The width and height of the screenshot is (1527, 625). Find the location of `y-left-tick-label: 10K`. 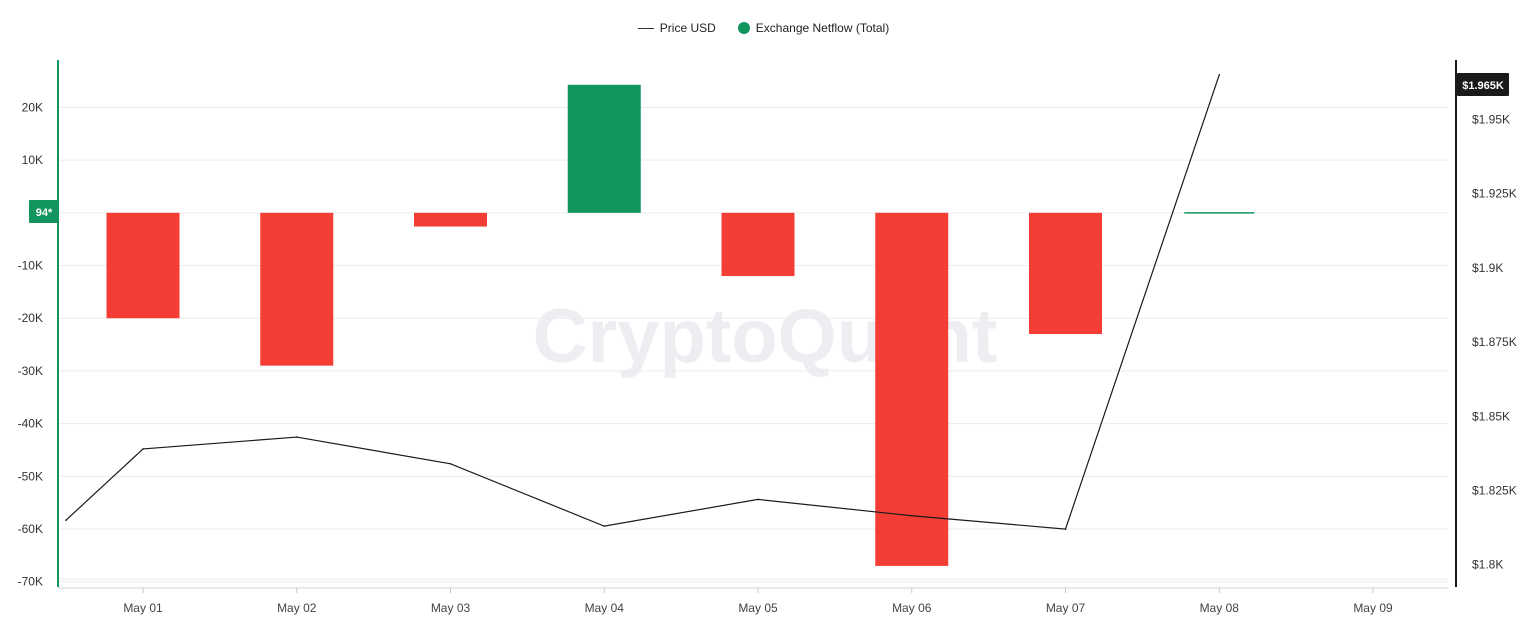

y-left-tick-label: 10K is located at coordinates (32, 160).